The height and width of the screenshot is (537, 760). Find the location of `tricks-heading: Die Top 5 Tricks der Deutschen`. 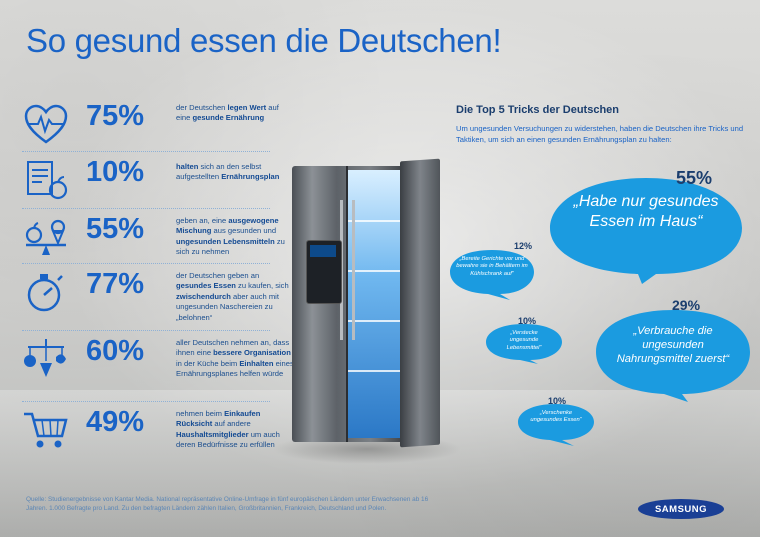

tricks-heading: Die Top 5 Tricks der Deutschen is located at coordinates (538, 110).